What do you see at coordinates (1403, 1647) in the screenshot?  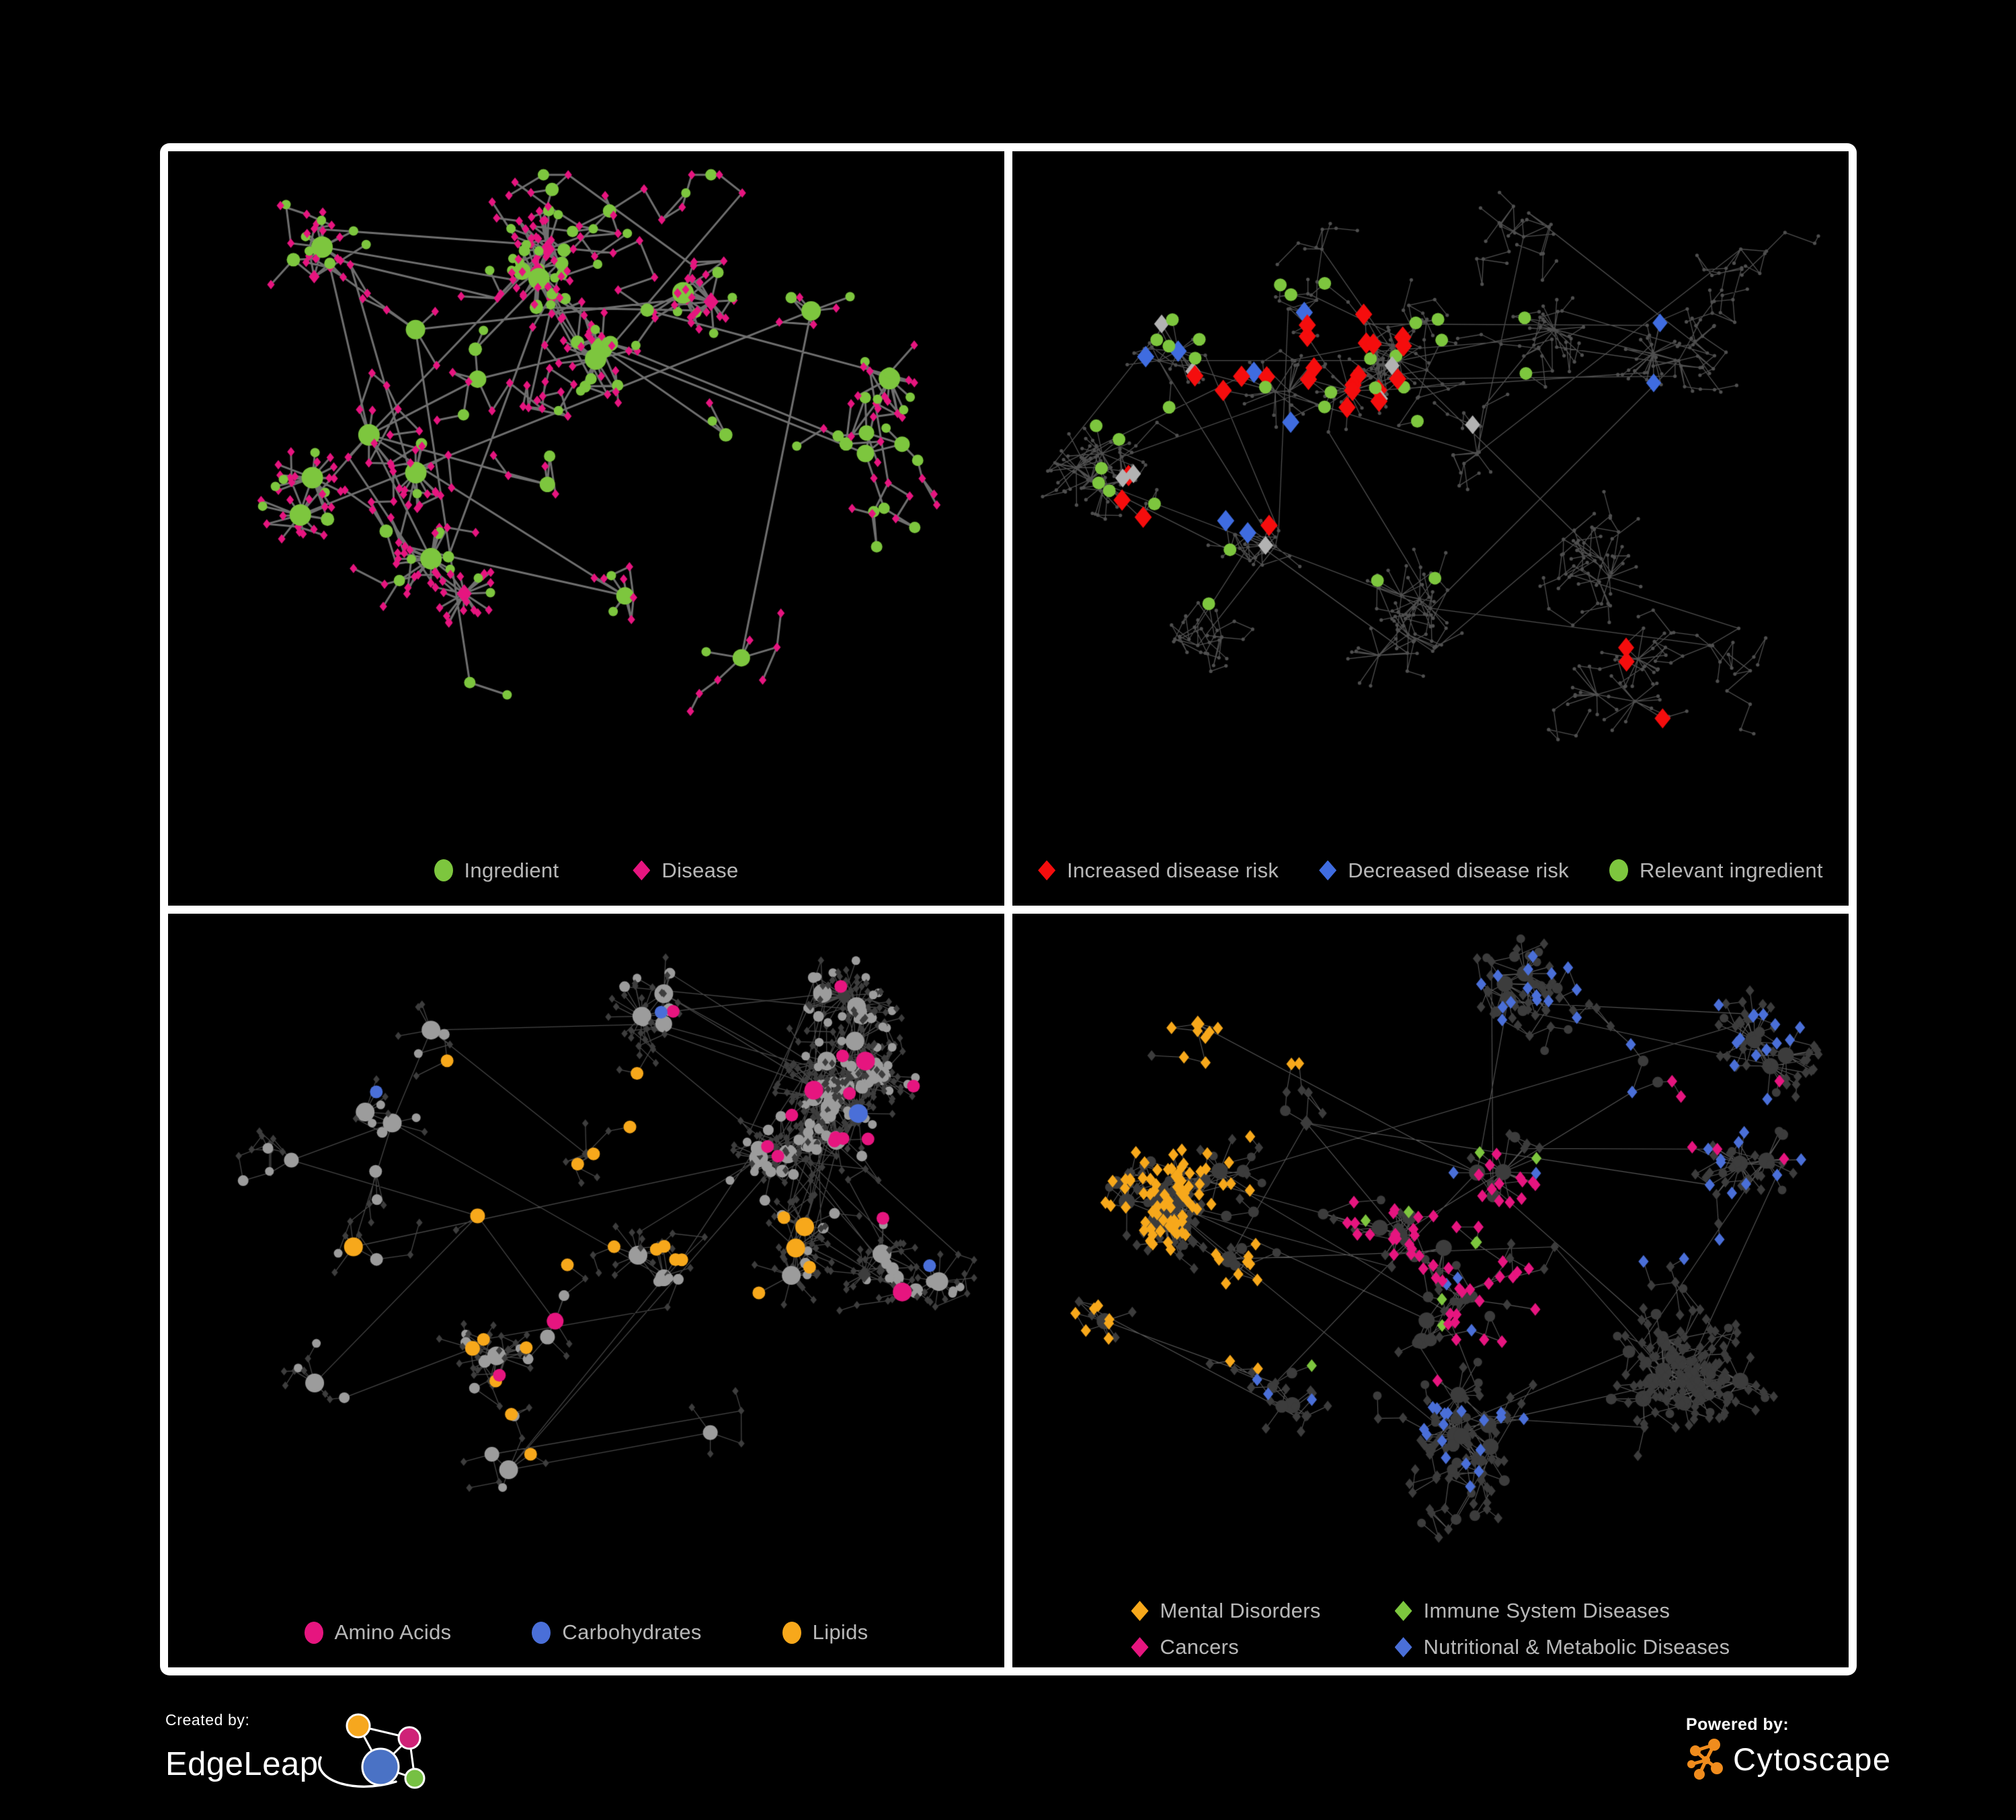 I see `nutritional-metabolic-diseases-marker-icon` at bounding box center [1403, 1647].